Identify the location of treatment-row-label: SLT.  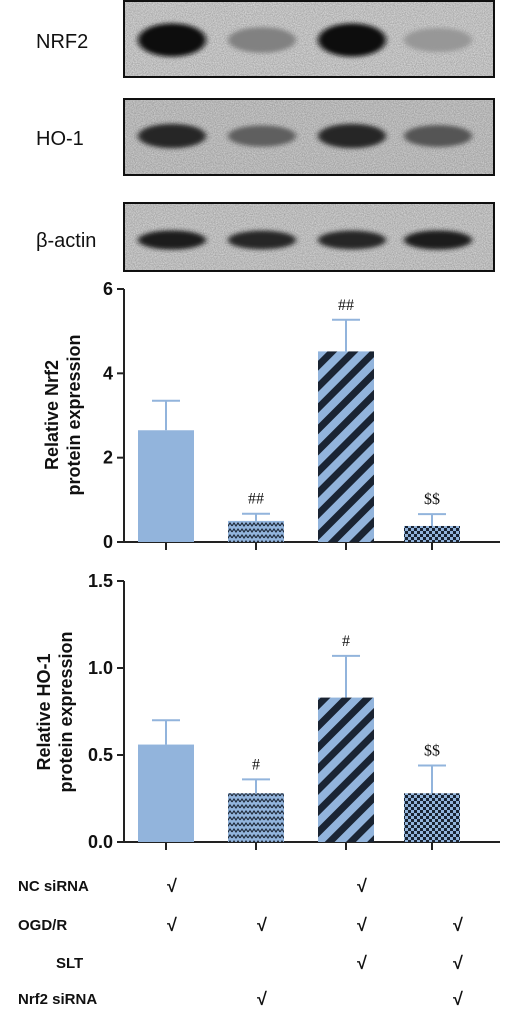
(69, 963).